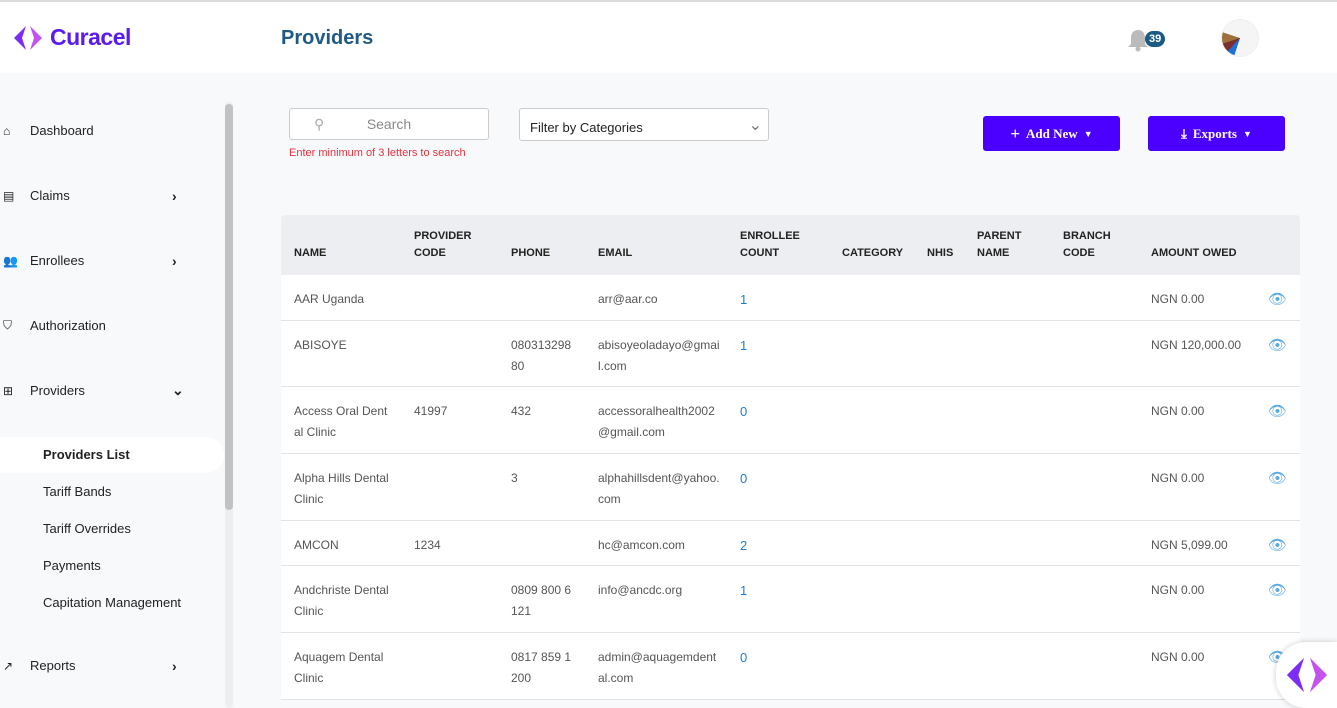 Image resolution: width=1337 pixels, height=708 pixels. Describe the element at coordinates (659, 355) in the screenshot. I see `cell-email: abisoyeoladayo@gmail.com` at that location.